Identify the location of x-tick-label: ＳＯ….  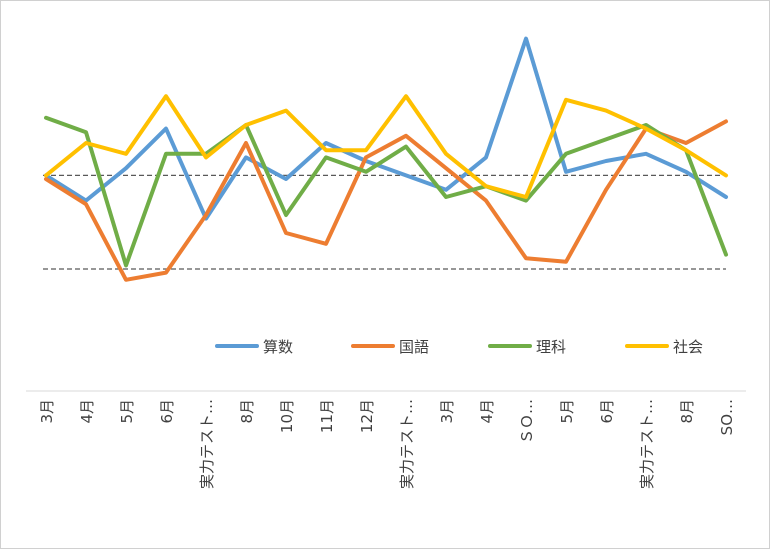
(527, 421).